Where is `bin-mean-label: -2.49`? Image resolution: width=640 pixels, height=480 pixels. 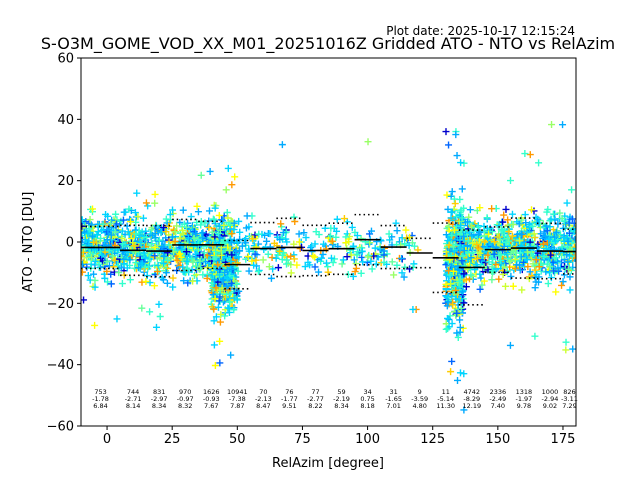 bin-mean-label: -2.49 is located at coordinates (497, 399).